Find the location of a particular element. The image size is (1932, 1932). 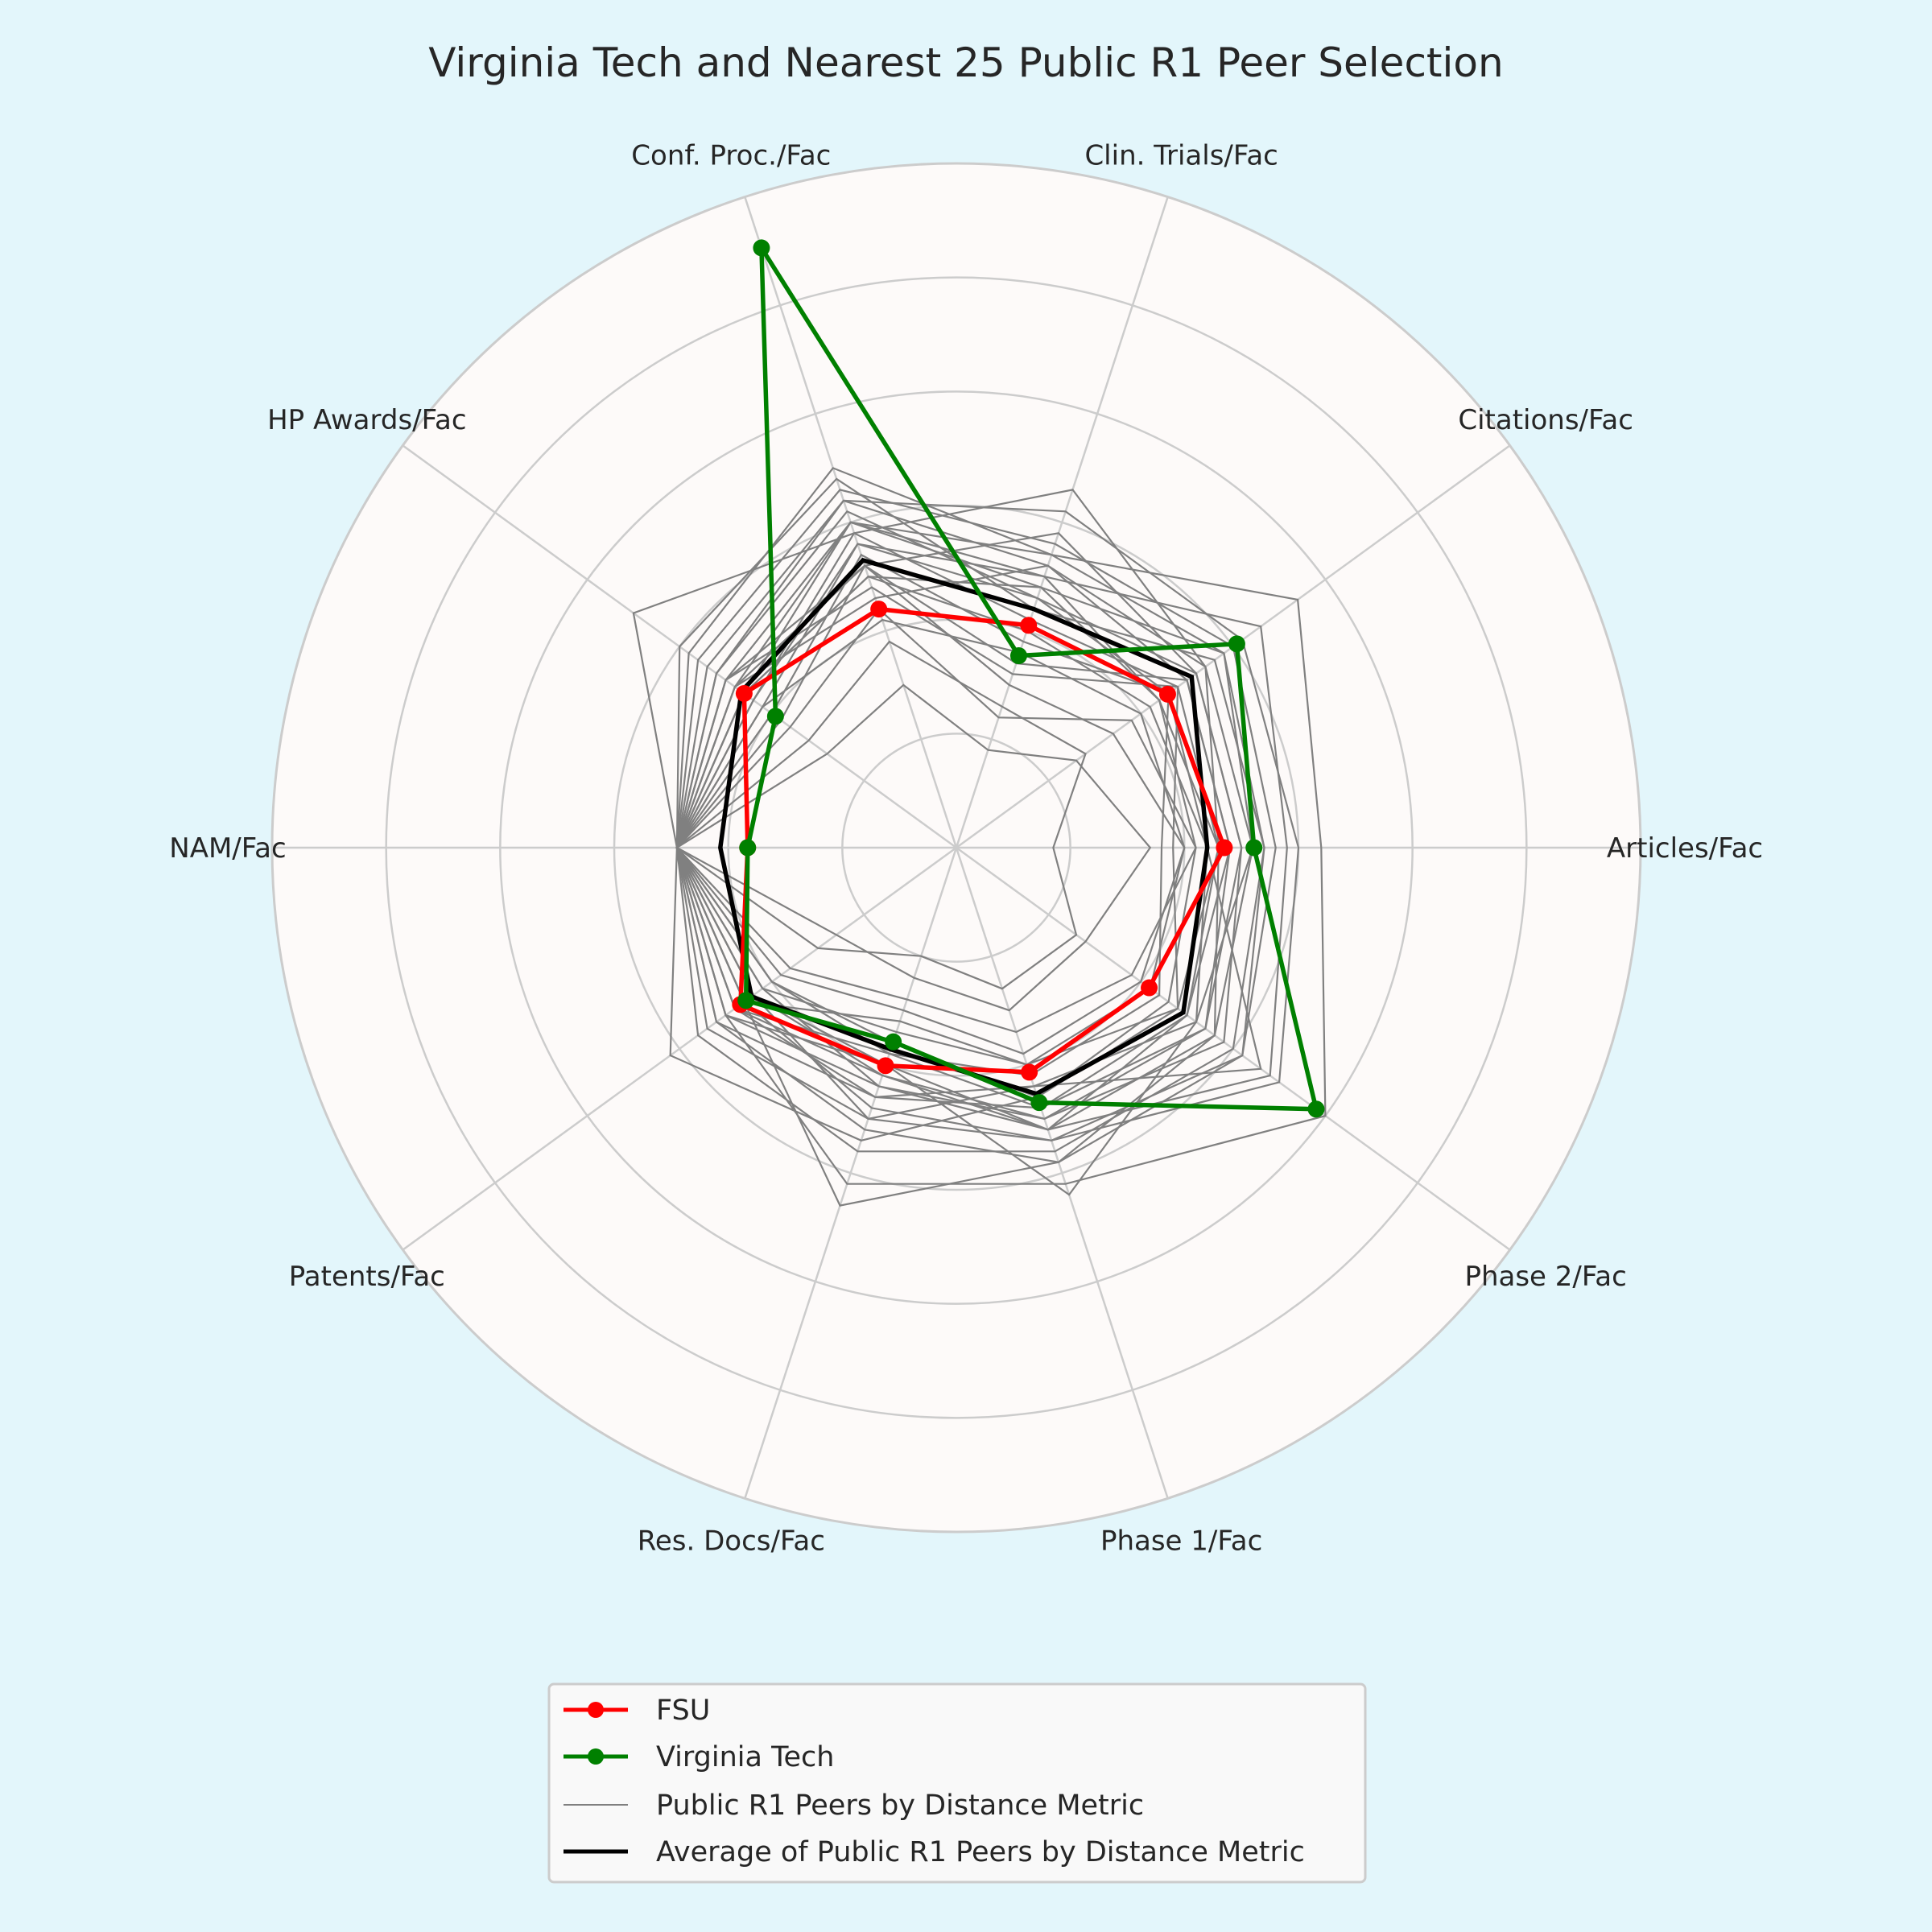

point-fsu-articles-fac is located at coordinates (1224, 848).